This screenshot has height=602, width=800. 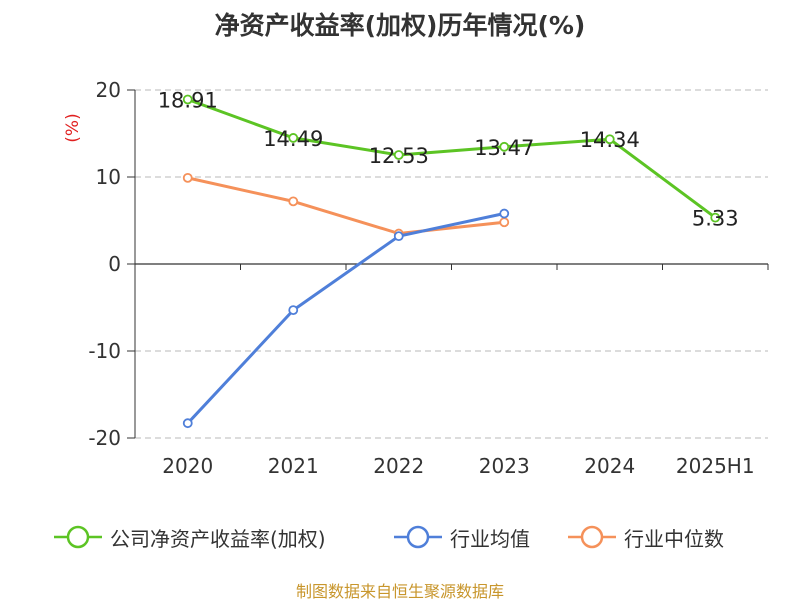 I want to click on x-tick-label: 2024, so click(x=609, y=466).